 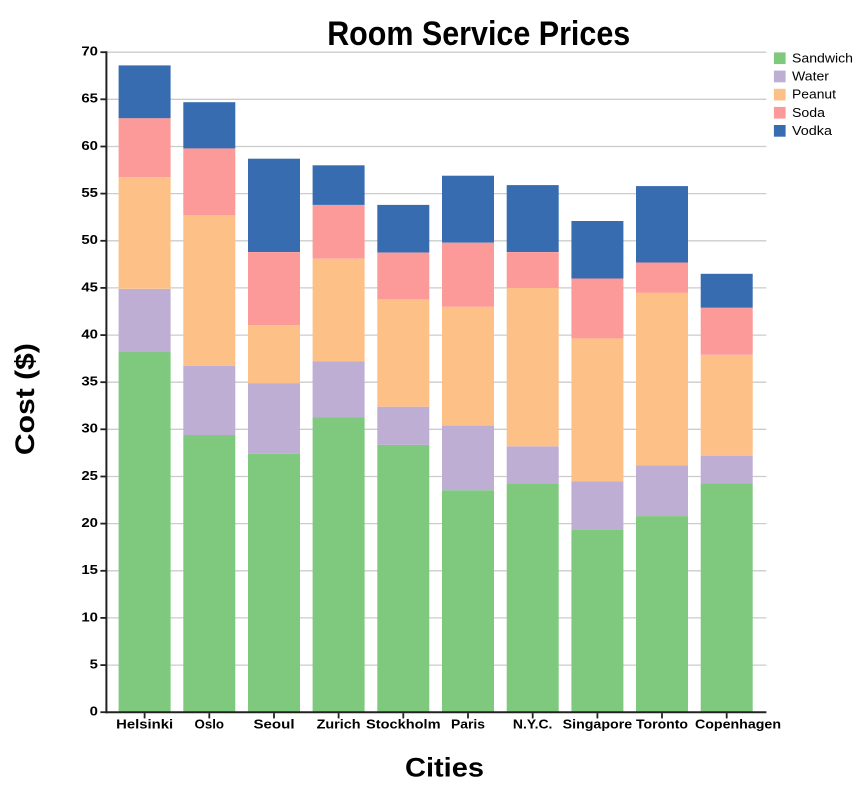 What do you see at coordinates (94, 664) in the screenshot?
I see `svg-text: 5` at bounding box center [94, 664].